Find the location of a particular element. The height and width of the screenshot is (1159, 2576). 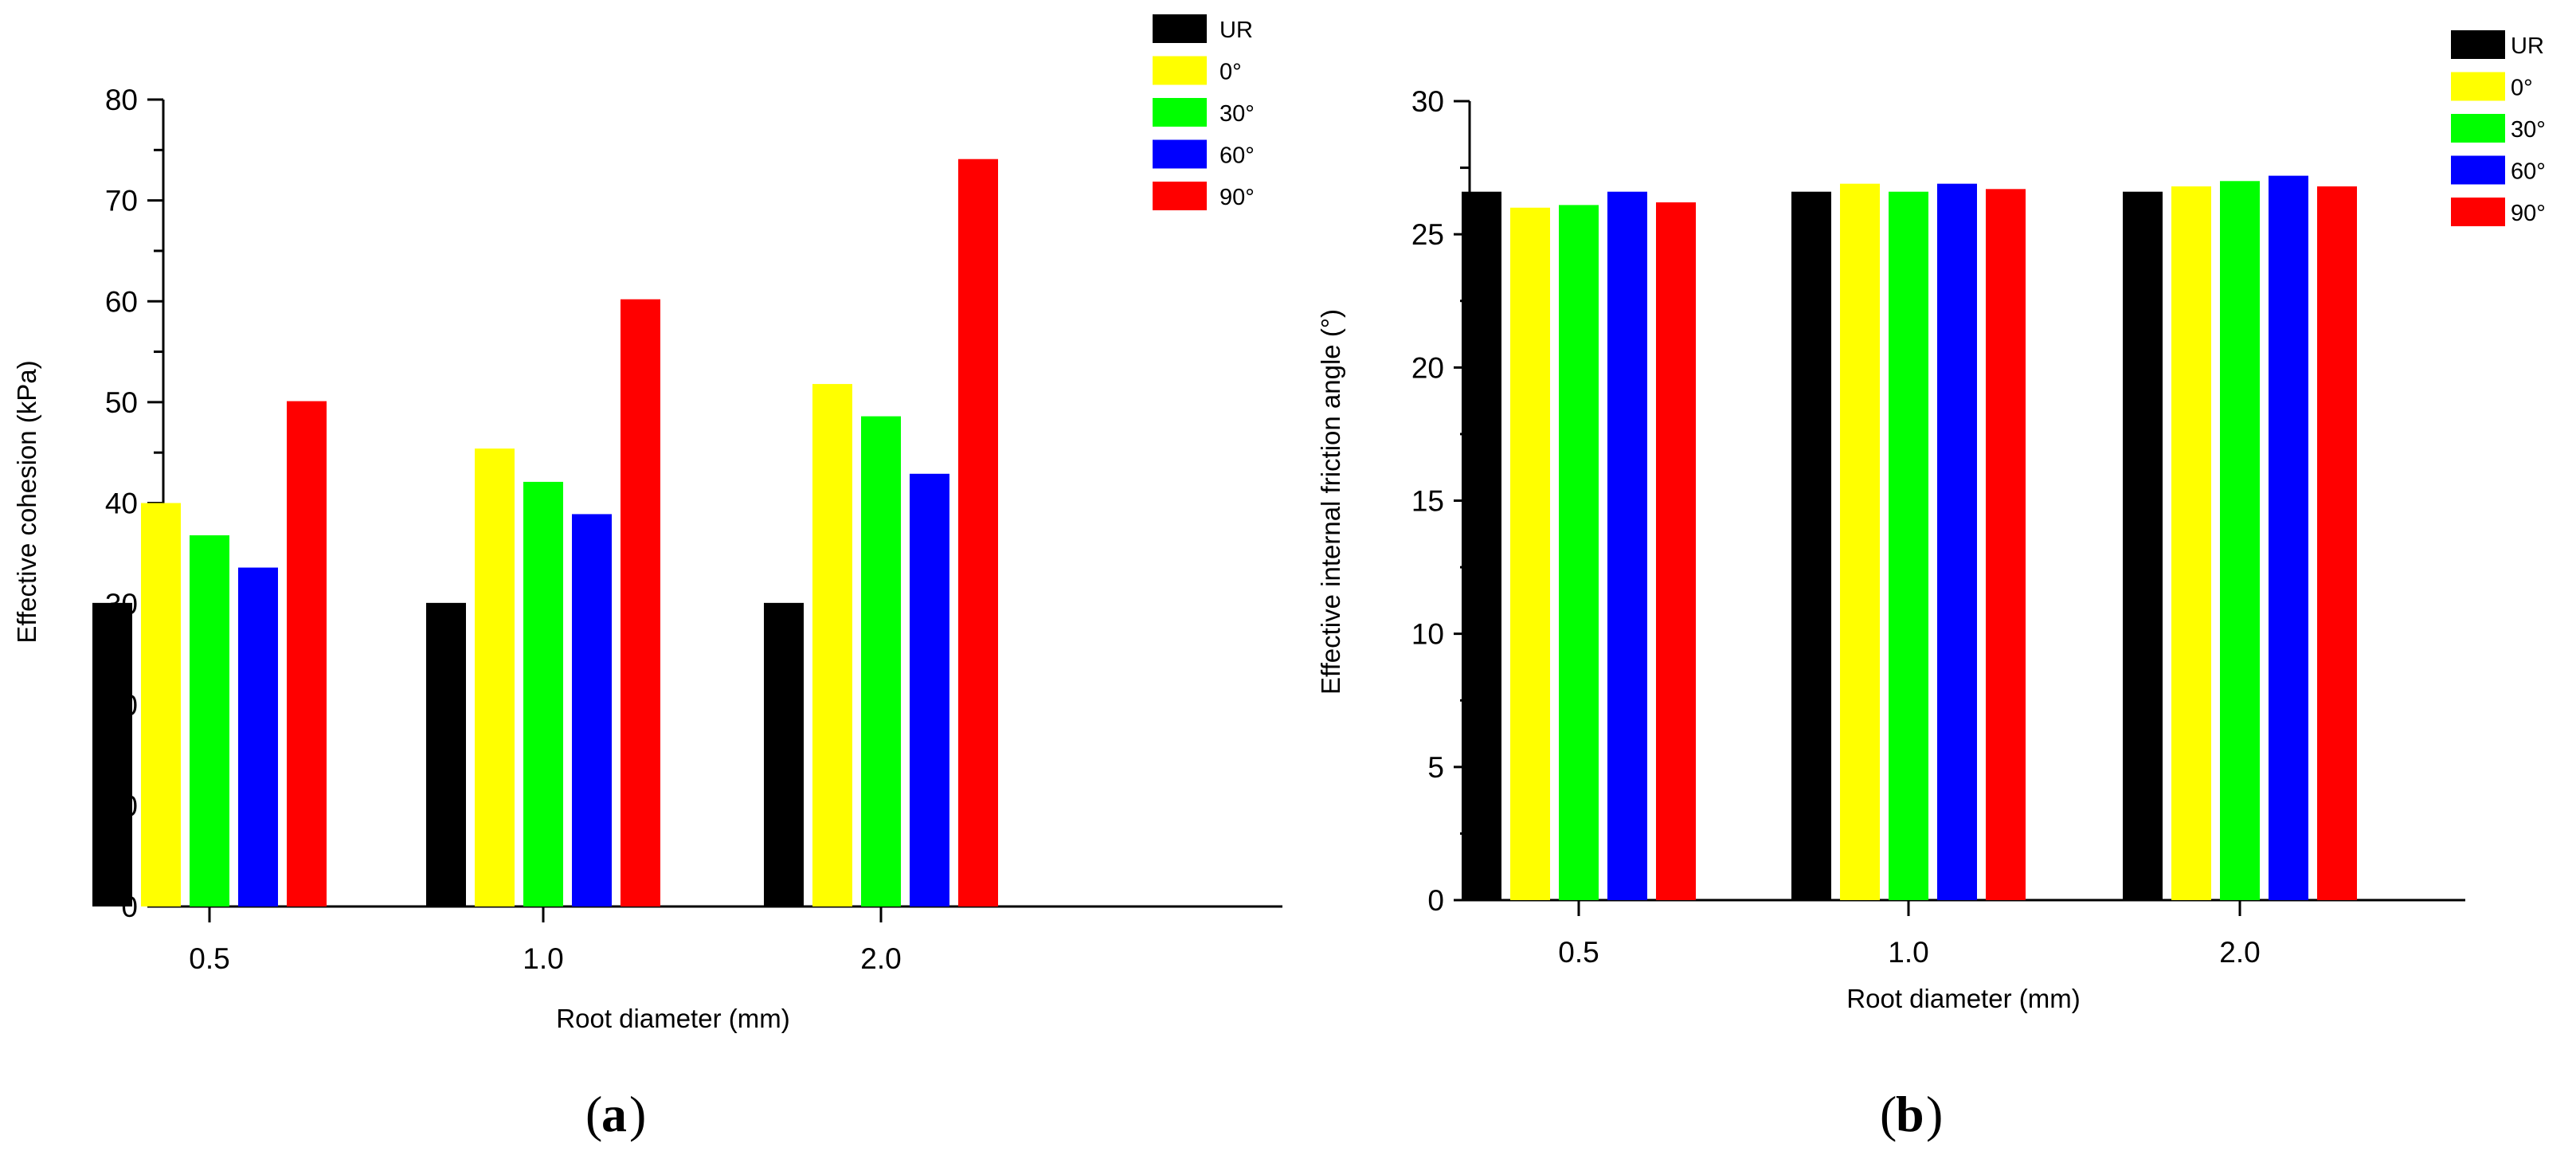

chart-b-y-axis-title: Effective internal friction angle (°) is located at coordinates (1330, 502).